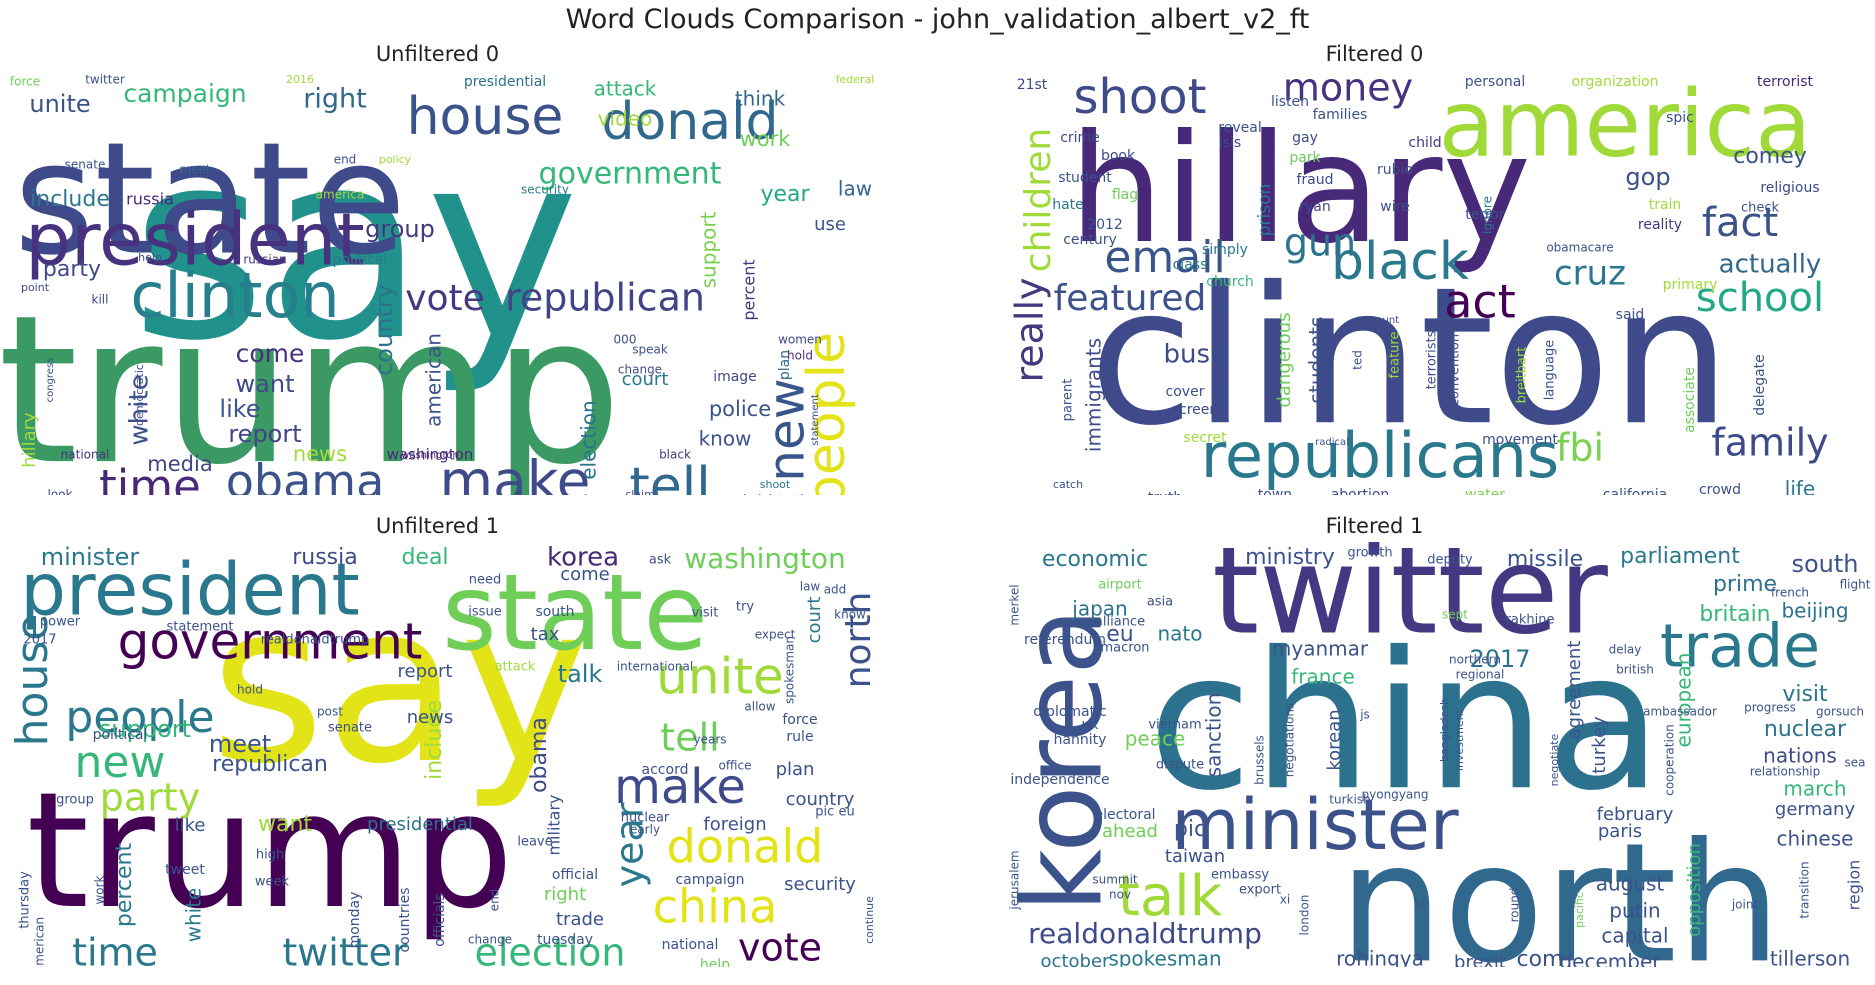 The image size is (1875, 985). What do you see at coordinates (1854, 885) in the screenshot?
I see `word-region: region` at bounding box center [1854, 885].